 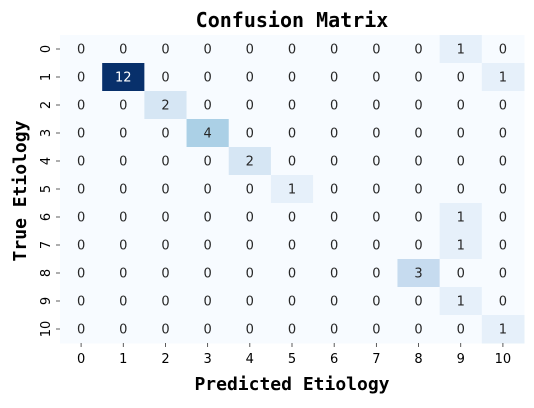 What do you see at coordinates (418, 330) in the screenshot?
I see `cell-value-label-r10-c8: 0` at bounding box center [418, 330].